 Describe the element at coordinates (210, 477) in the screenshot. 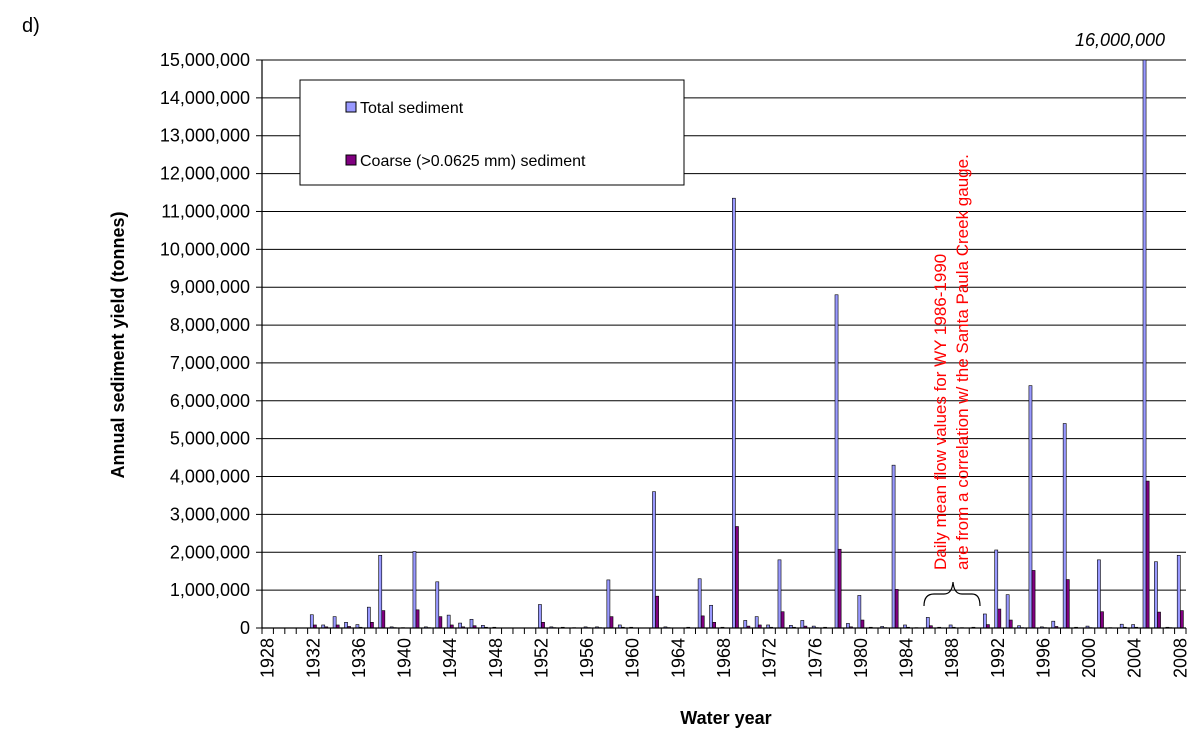

I see `y-tick-label: 4,000,000` at that location.